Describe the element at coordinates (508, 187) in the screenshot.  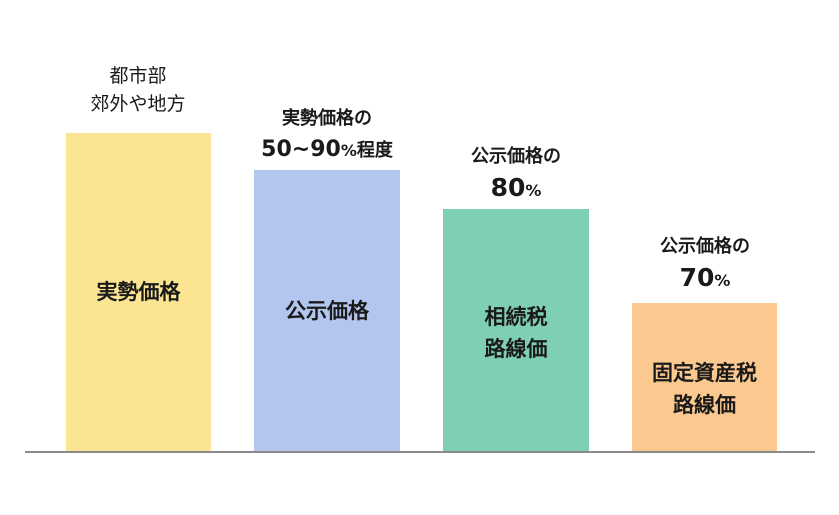
I see `bar-3-percent: 80` at that location.